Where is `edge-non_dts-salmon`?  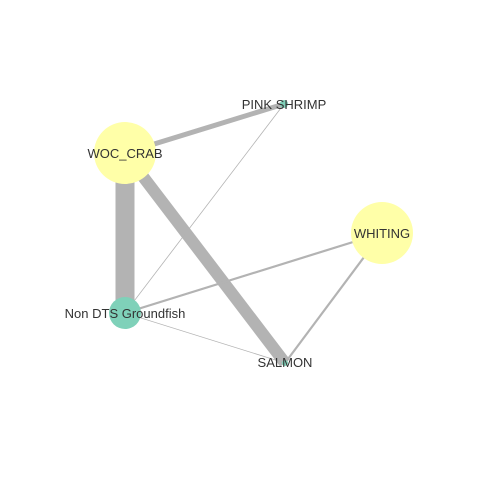 edge-non_dts-salmon is located at coordinates (205, 338).